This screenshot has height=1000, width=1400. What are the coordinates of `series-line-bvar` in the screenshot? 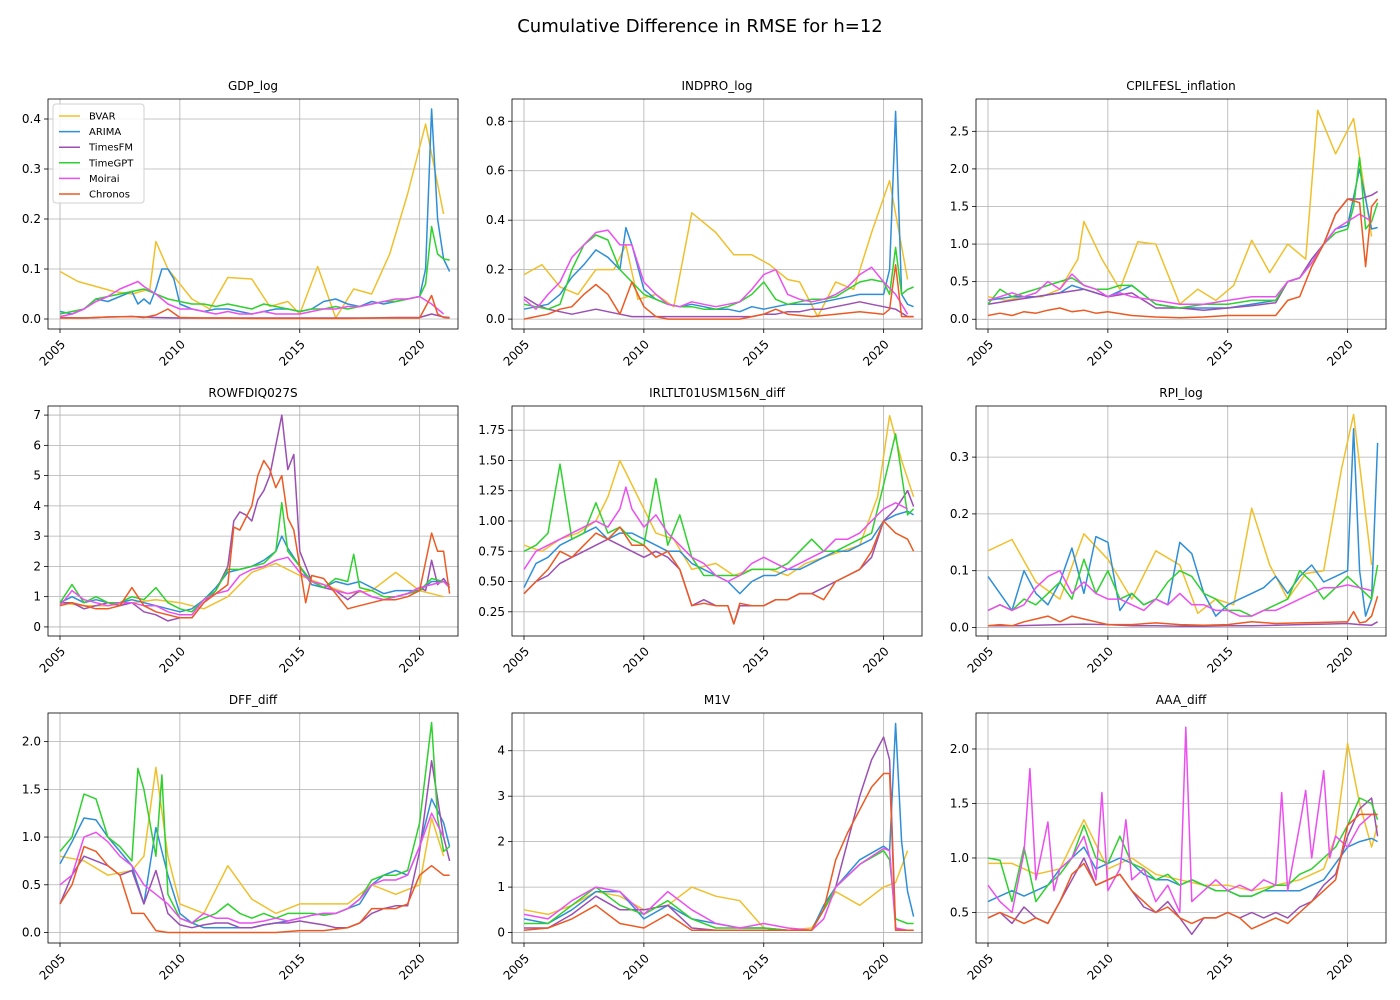 It's located at (716, 891).